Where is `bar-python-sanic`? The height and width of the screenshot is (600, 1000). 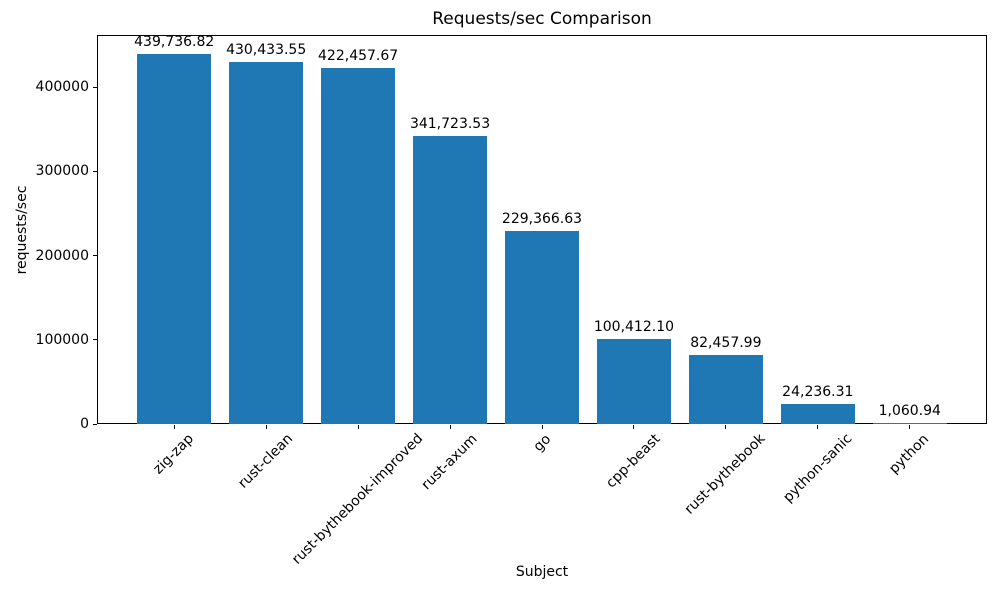
bar-python-sanic is located at coordinates (818, 413).